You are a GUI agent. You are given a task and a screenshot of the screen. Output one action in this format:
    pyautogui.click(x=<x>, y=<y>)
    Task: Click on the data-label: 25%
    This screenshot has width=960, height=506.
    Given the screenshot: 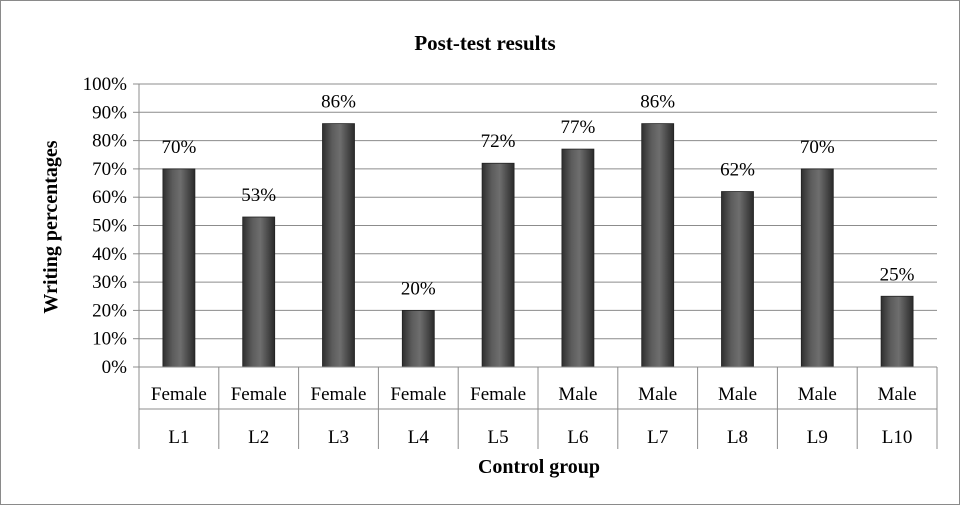 What is the action you would take?
    pyautogui.click(x=897, y=274)
    